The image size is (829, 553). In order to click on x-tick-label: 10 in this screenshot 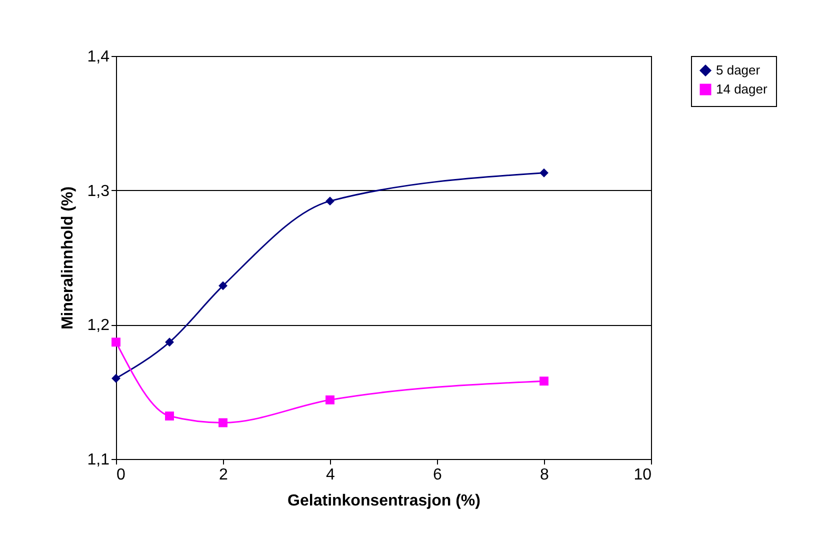, I will do `click(643, 475)`.